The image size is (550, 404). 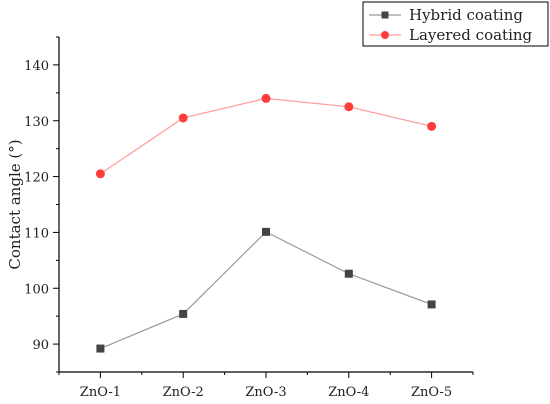 What do you see at coordinates (431, 392) in the screenshot?
I see `x-tick-label: ZnO-5` at bounding box center [431, 392].